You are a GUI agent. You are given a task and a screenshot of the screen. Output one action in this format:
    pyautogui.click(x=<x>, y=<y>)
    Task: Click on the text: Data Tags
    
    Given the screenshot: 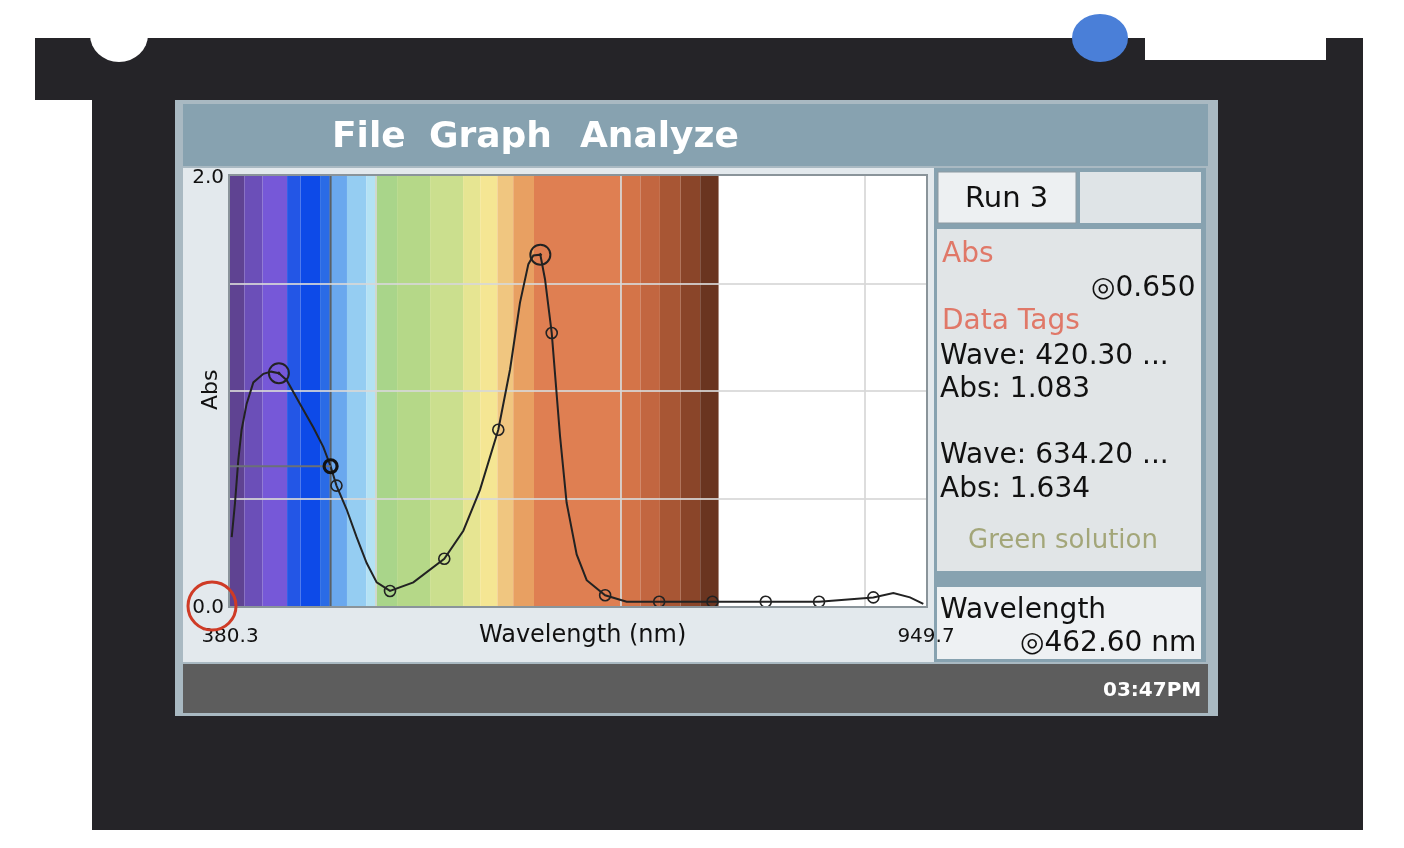 What is the action you would take?
    pyautogui.click(x=1011, y=319)
    